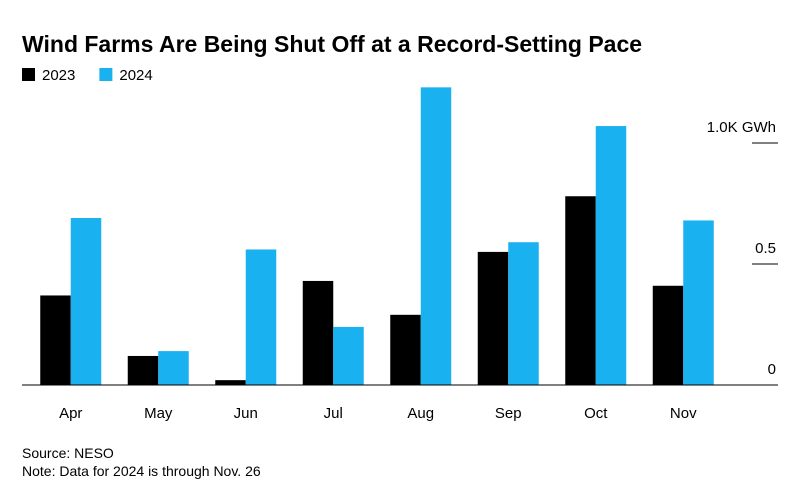  I want to click on legend-label: 2023, so click(58, 75).